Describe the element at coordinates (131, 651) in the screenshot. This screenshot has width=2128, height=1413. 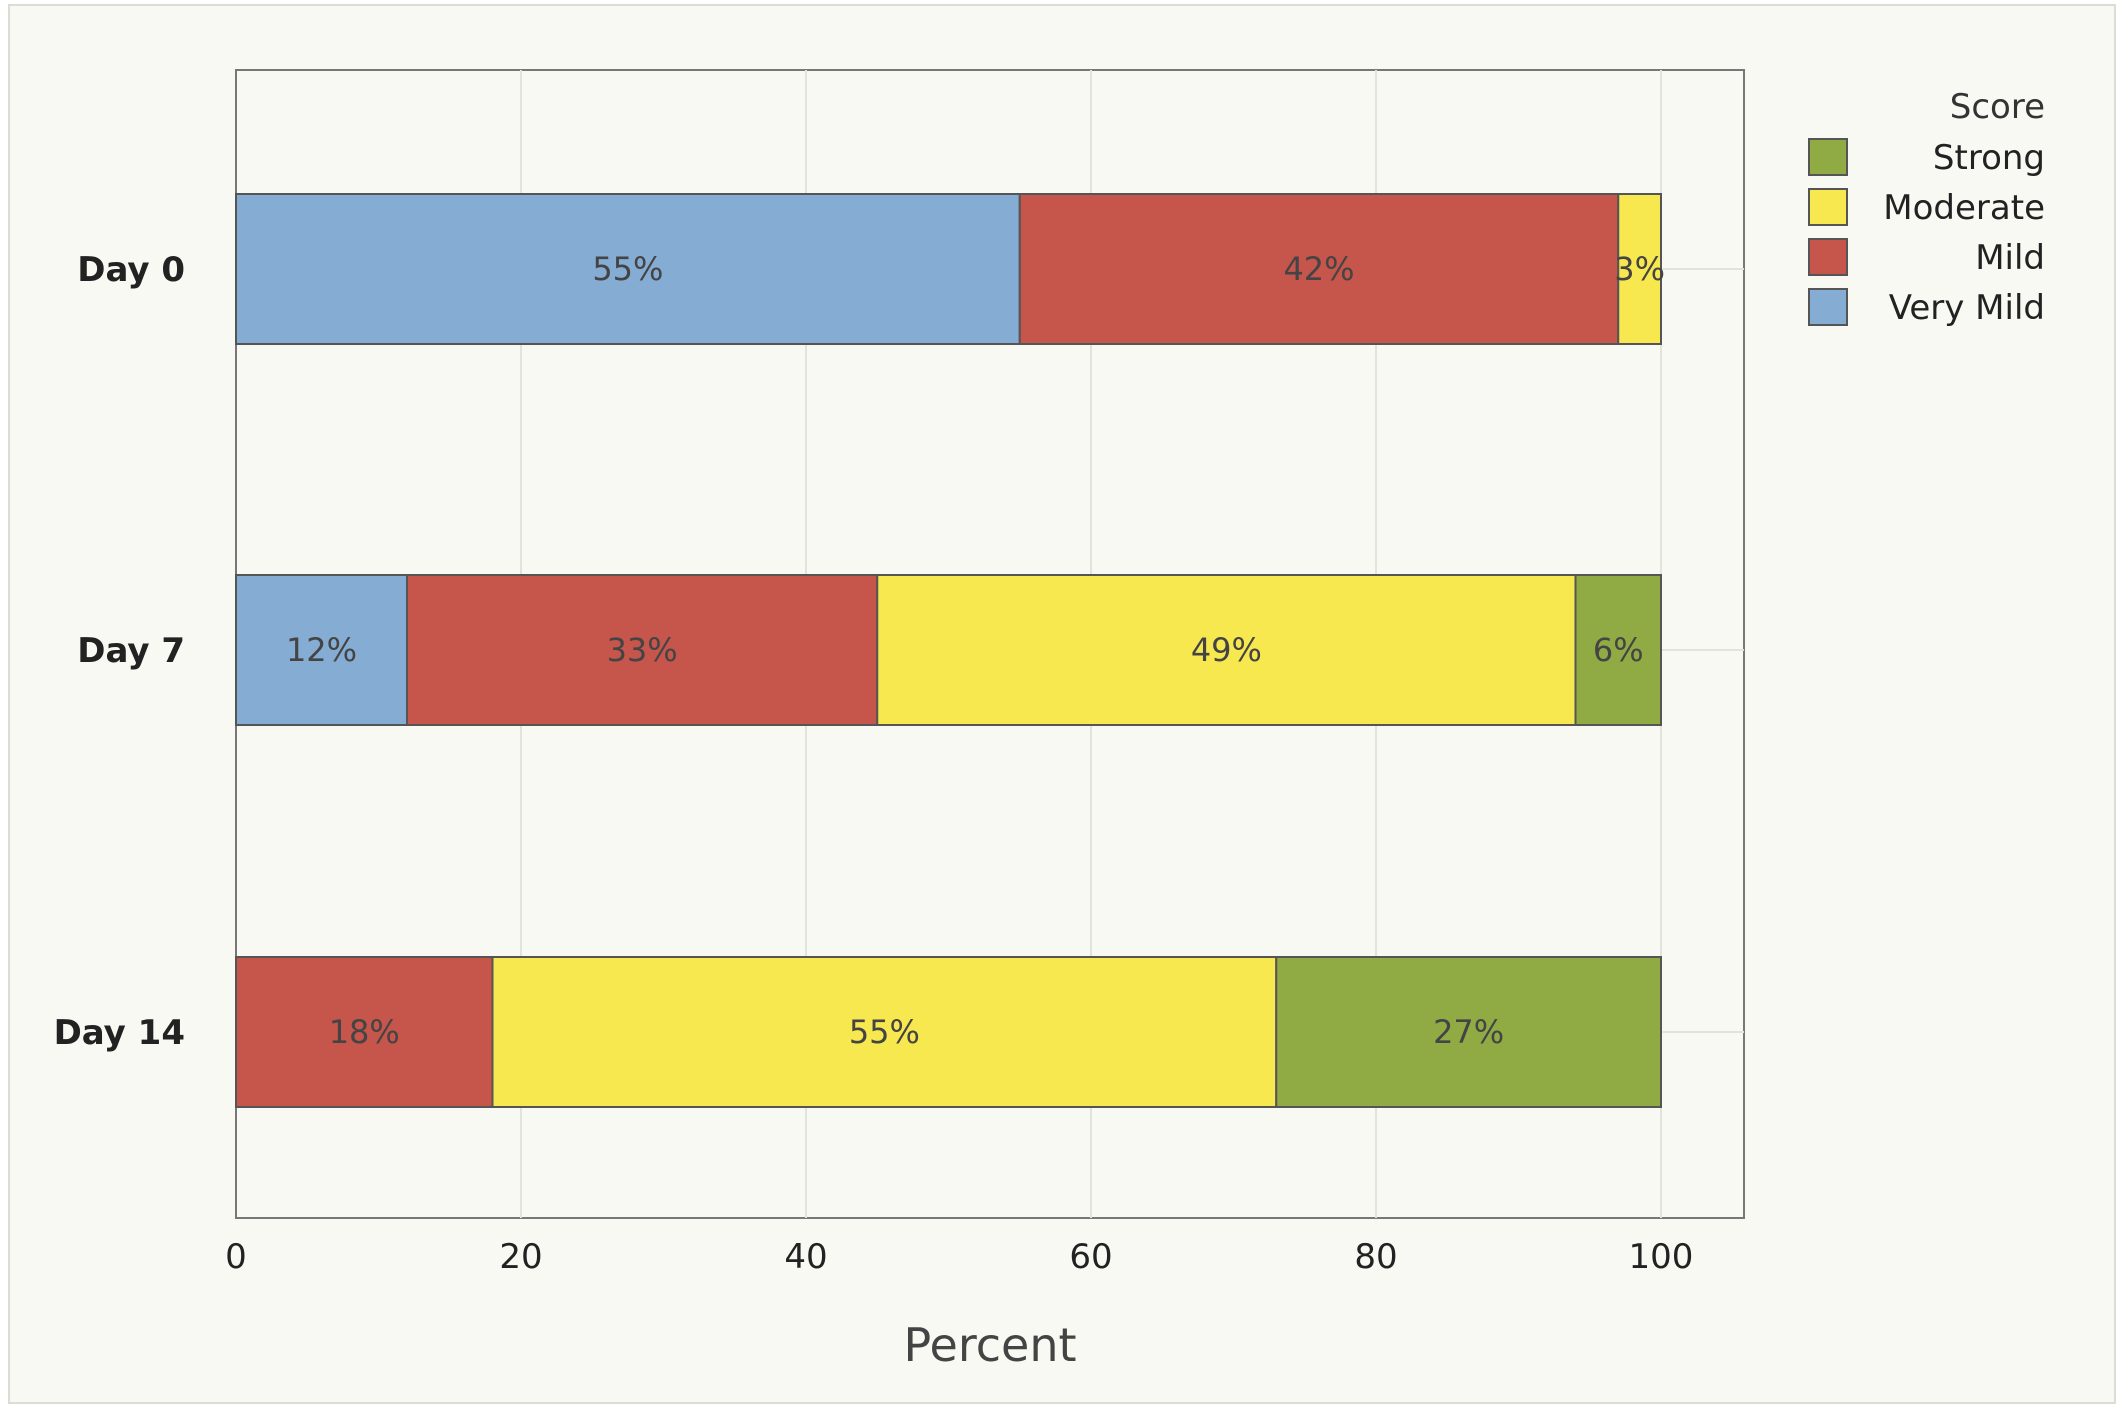
I see `category-label: Day 7` at that location.